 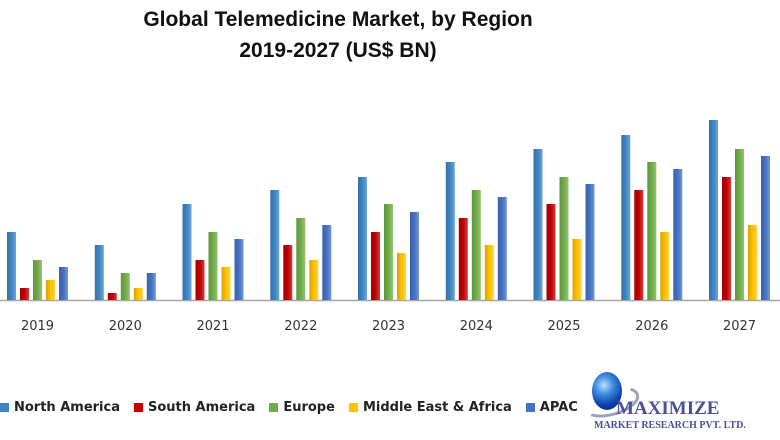 I want to click on chart-subtitle: 2019-2027 (US$ BN), so click(x=338, y=50).